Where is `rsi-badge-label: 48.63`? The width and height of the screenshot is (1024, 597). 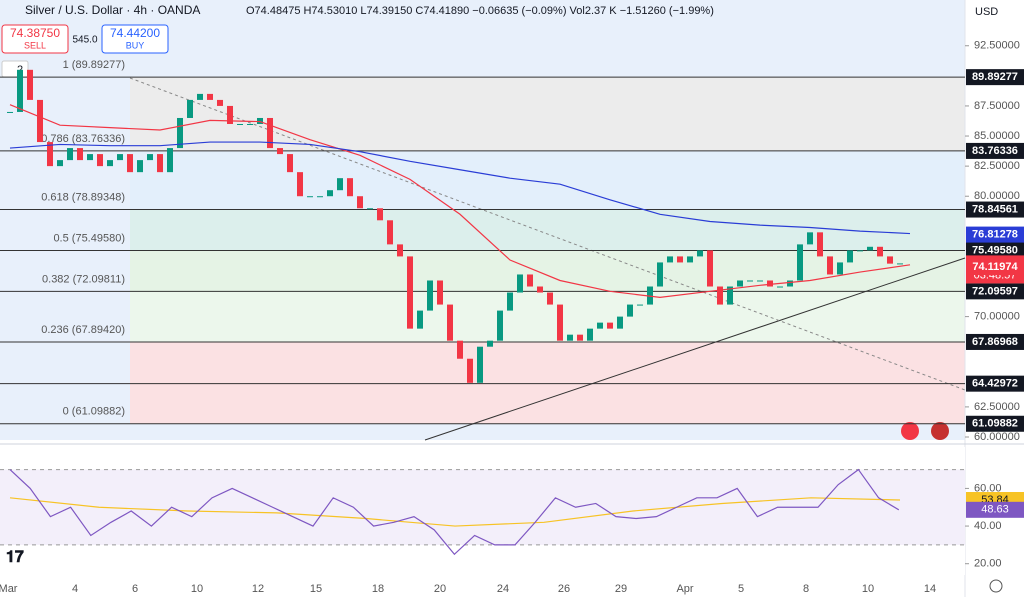
rsi-badge-label: 48.63 is located at coordinates (995, 510).